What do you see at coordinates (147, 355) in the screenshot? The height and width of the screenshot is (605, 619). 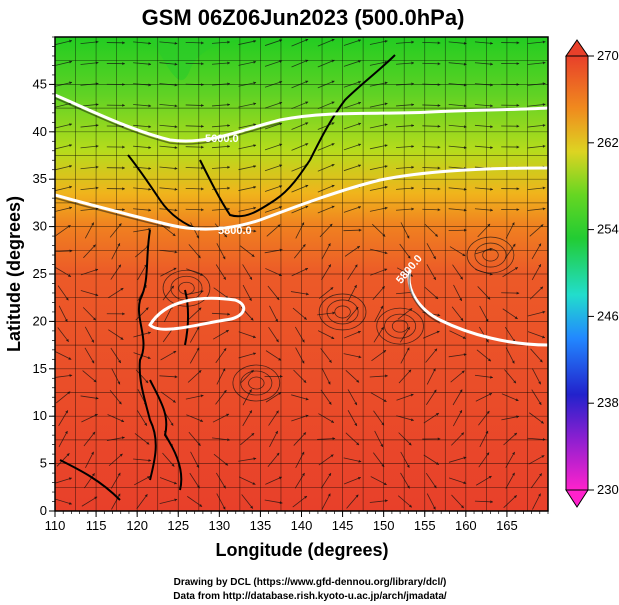 I see `asia-coast` at bounding box center [147, 355].